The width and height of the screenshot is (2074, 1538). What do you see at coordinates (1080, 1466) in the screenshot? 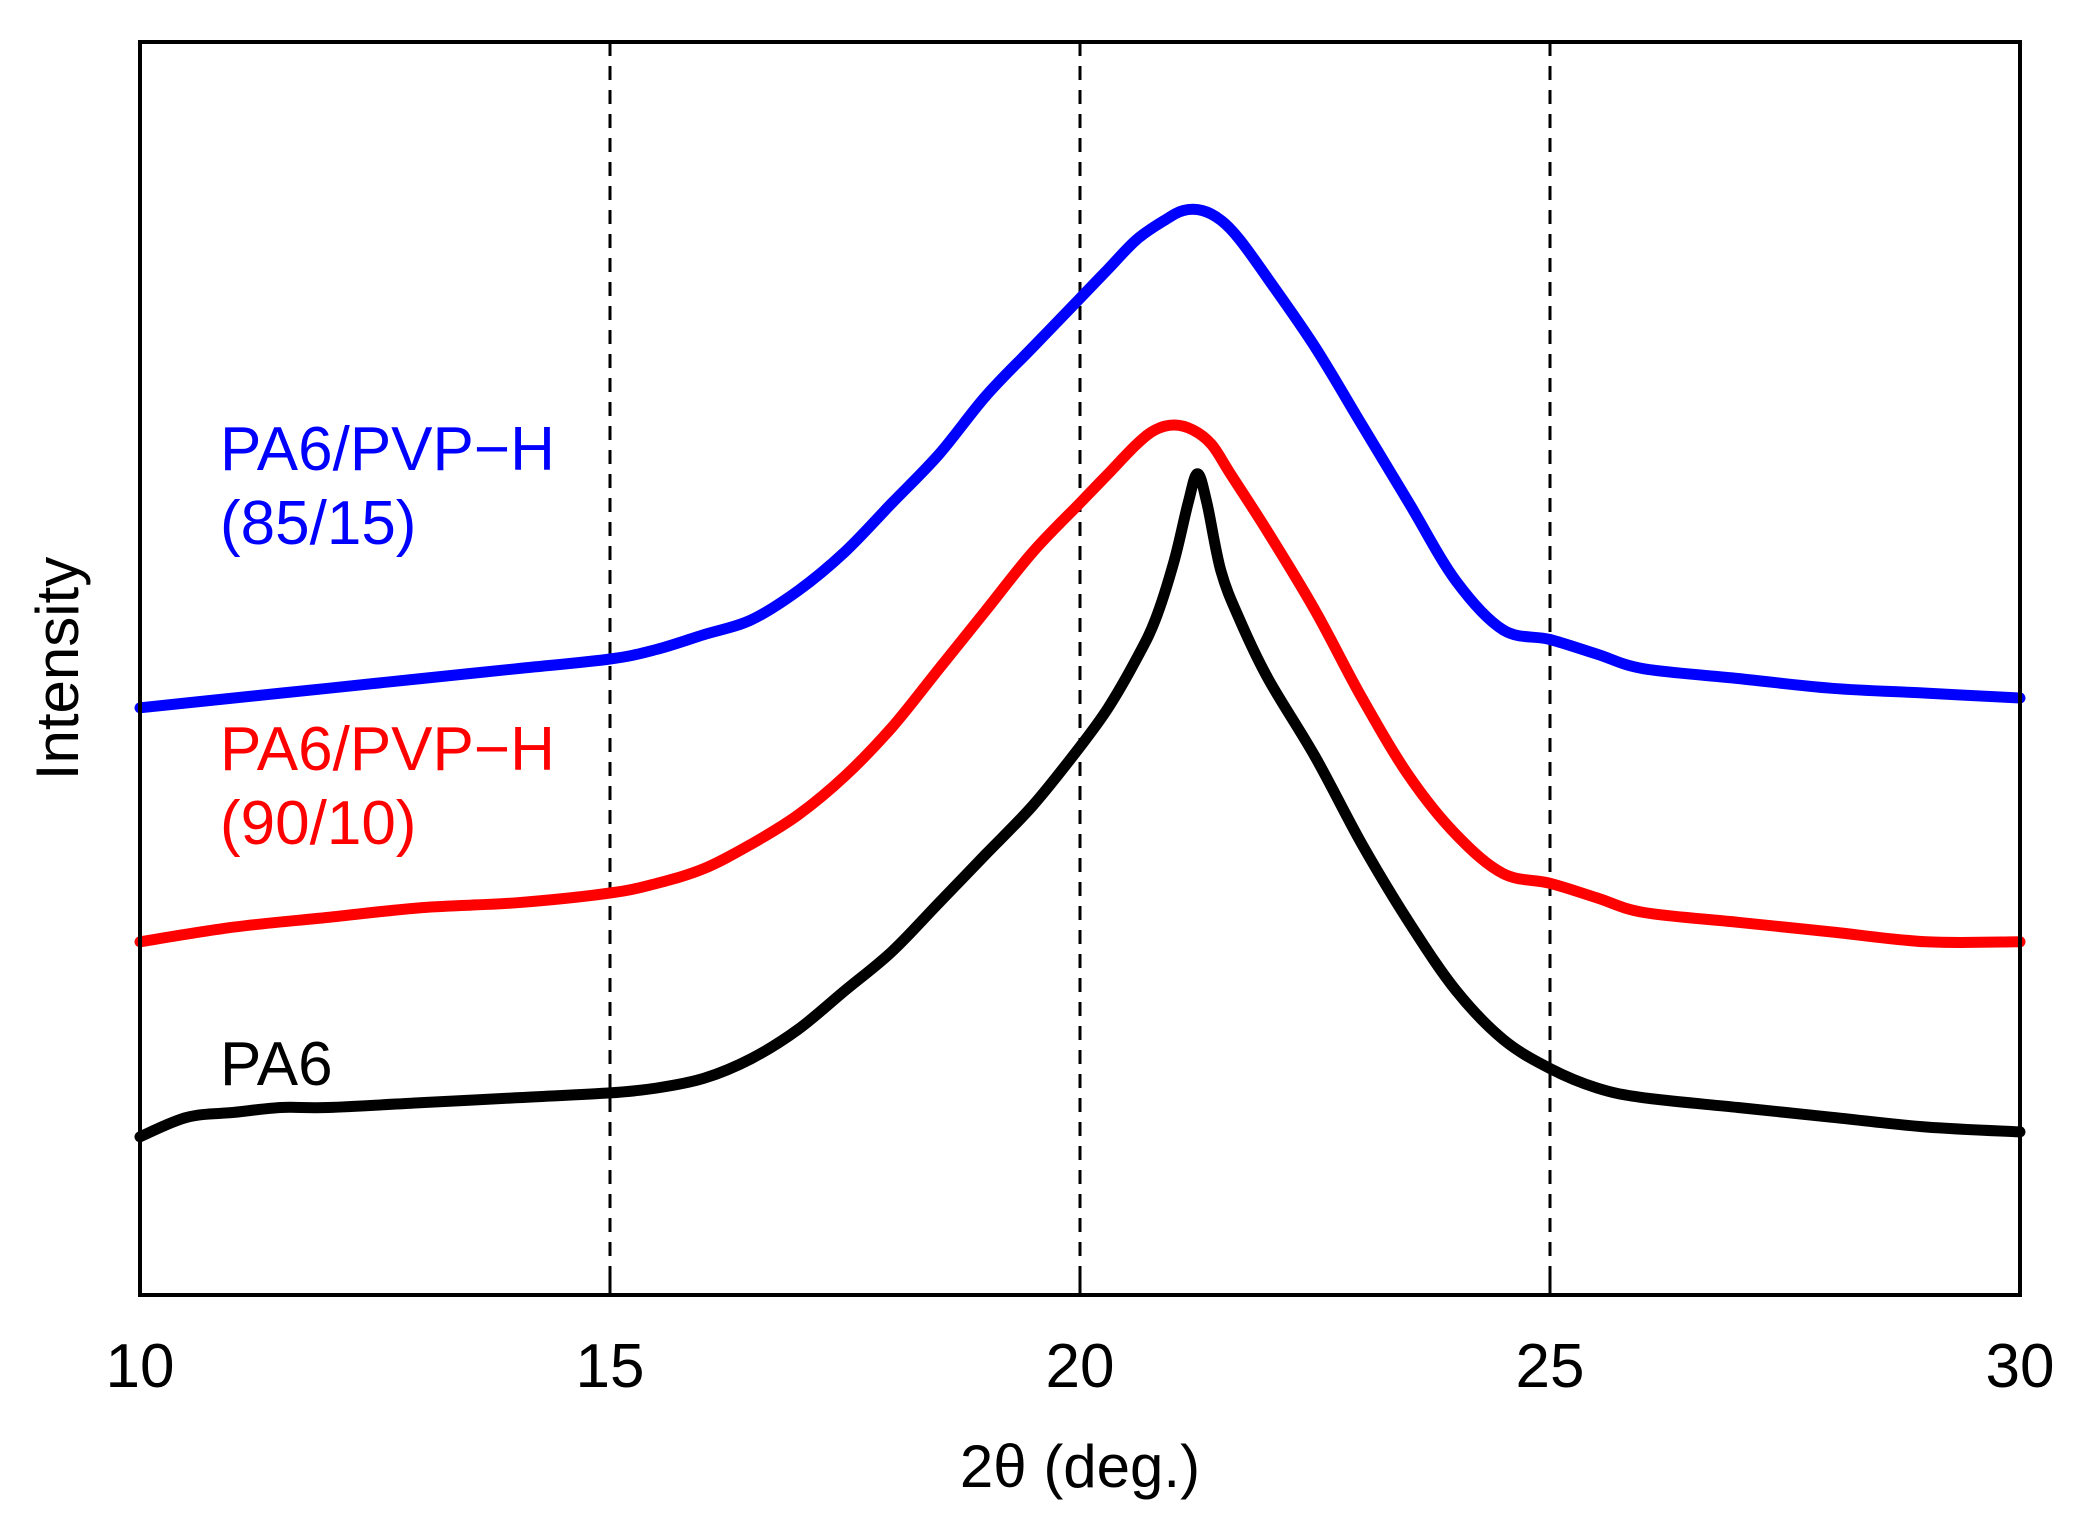
I see `x-axis-label: 2θ (deg.)` at bounding box center [1080, 1466].